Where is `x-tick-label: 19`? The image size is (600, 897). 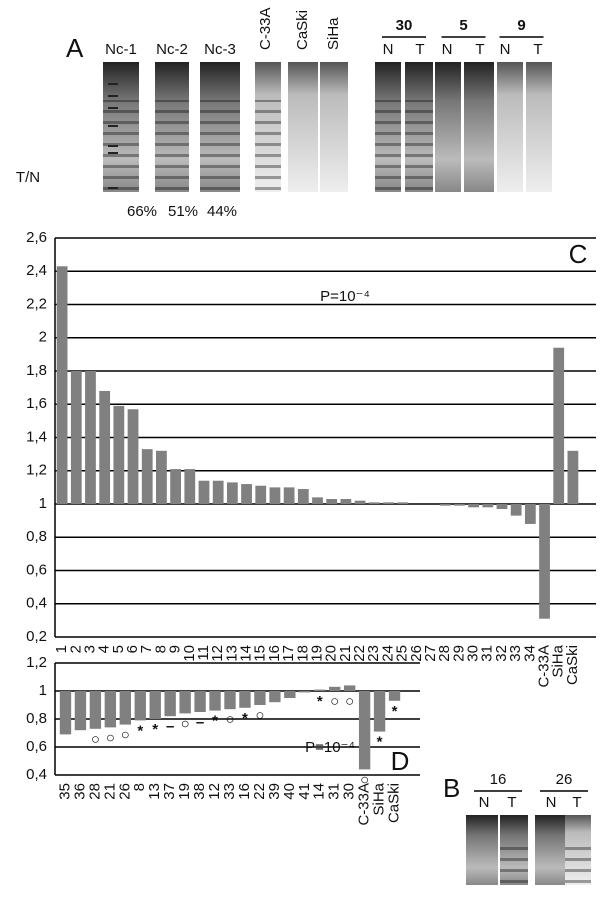
x-tick-label: 19 is located at coordinates (316, 653).